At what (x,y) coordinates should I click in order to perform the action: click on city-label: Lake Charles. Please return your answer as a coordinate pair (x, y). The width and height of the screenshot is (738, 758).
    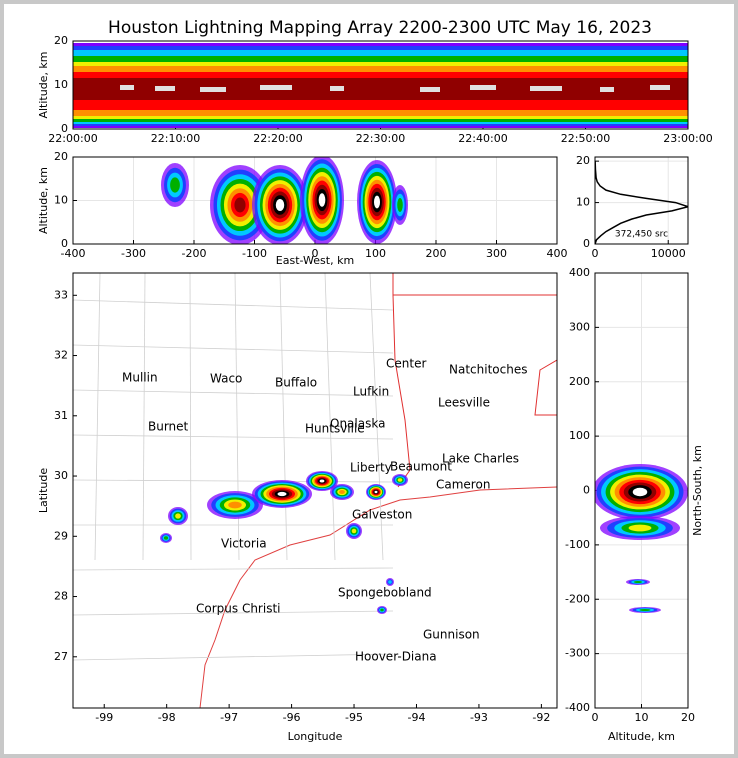
    Looking at the image, I should click on (480, 459).